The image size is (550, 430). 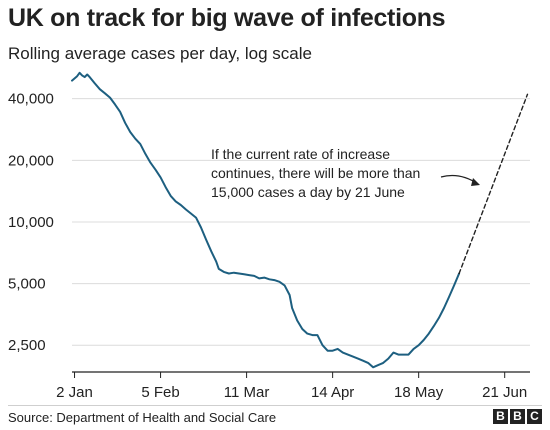 What do you see at coordinates (275, 405) in the screenshot?
I see `footer-divider` at bounding box center [275, 405].